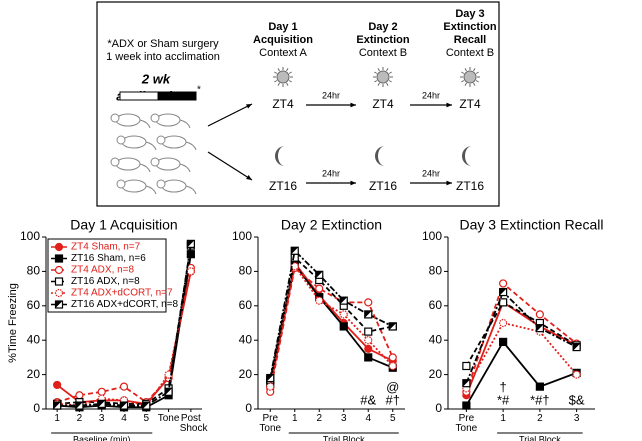 The height and width of the screenshot is (441, 642). Describe the element at coordinates (577, 399) in the screenshot. I see `annotation: $&` at that location.